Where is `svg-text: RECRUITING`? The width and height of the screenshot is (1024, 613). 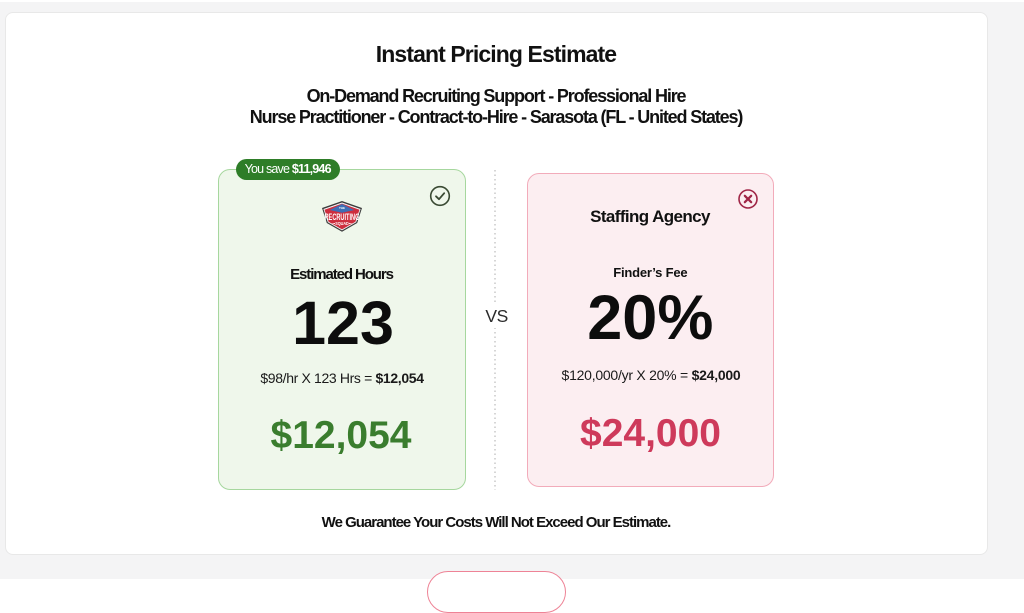 svg-text: RECRUITING is located at coordinates (341, 217).